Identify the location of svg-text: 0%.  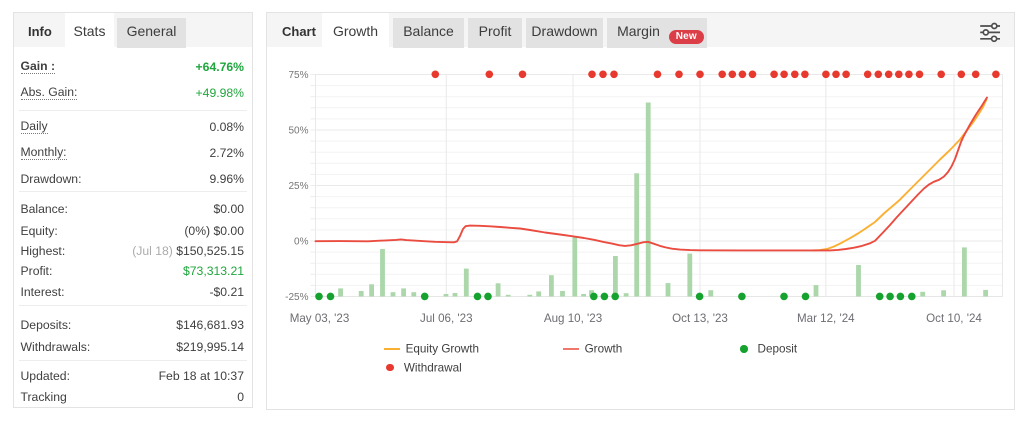
(301, 242).